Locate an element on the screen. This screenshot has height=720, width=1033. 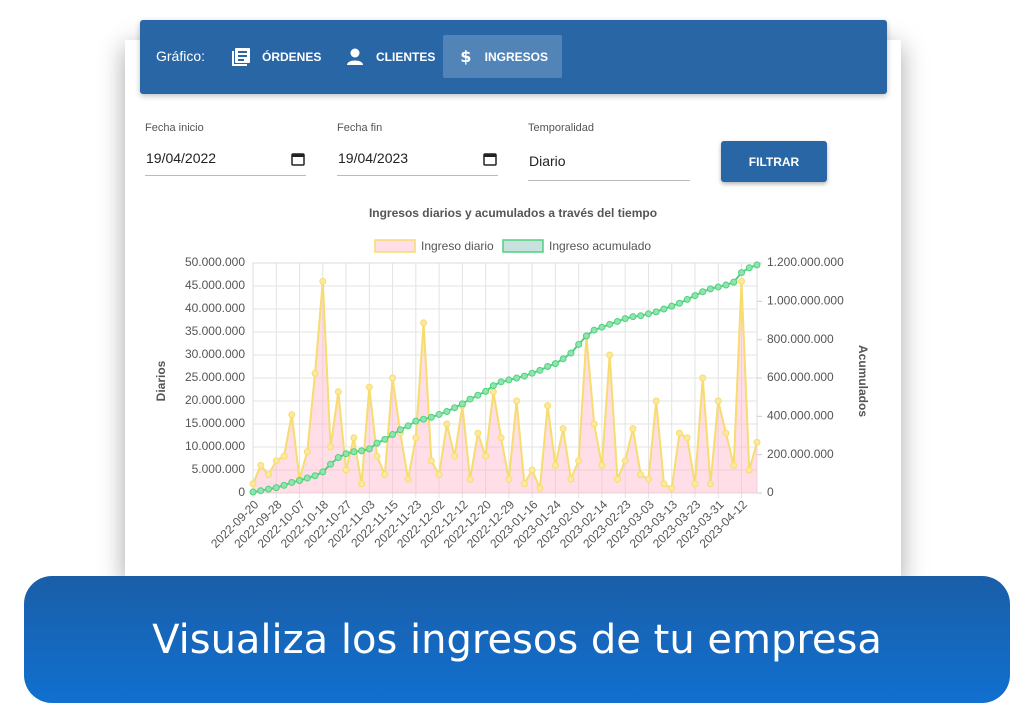
filter-button: FILTRAR is located at coordinates (774, 161).